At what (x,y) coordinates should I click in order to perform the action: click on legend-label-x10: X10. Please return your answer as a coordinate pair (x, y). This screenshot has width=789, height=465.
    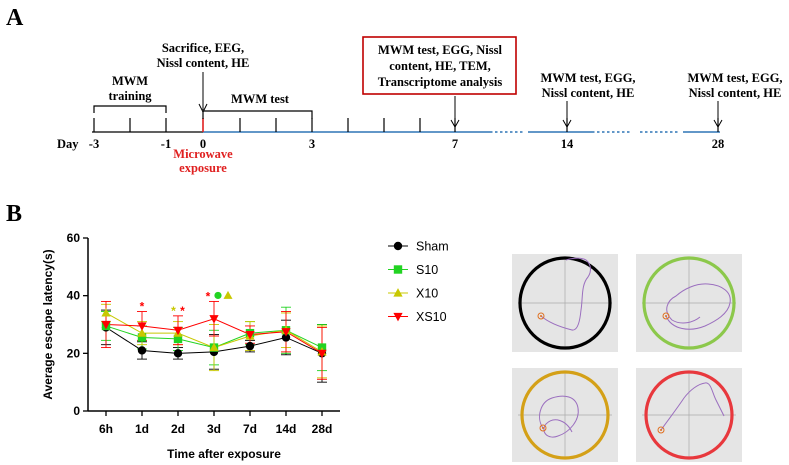
    Looking at the image, I should click on (427, 294).